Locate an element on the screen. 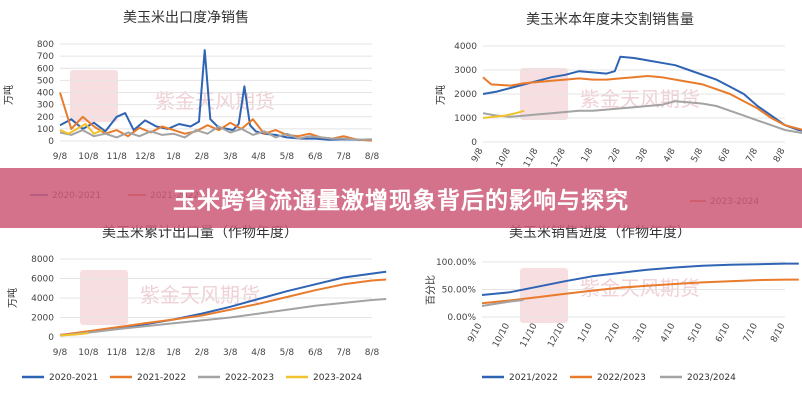 The image size is (802, 400). x-tick-label: 11/10 is located at coordinates (529, 335).